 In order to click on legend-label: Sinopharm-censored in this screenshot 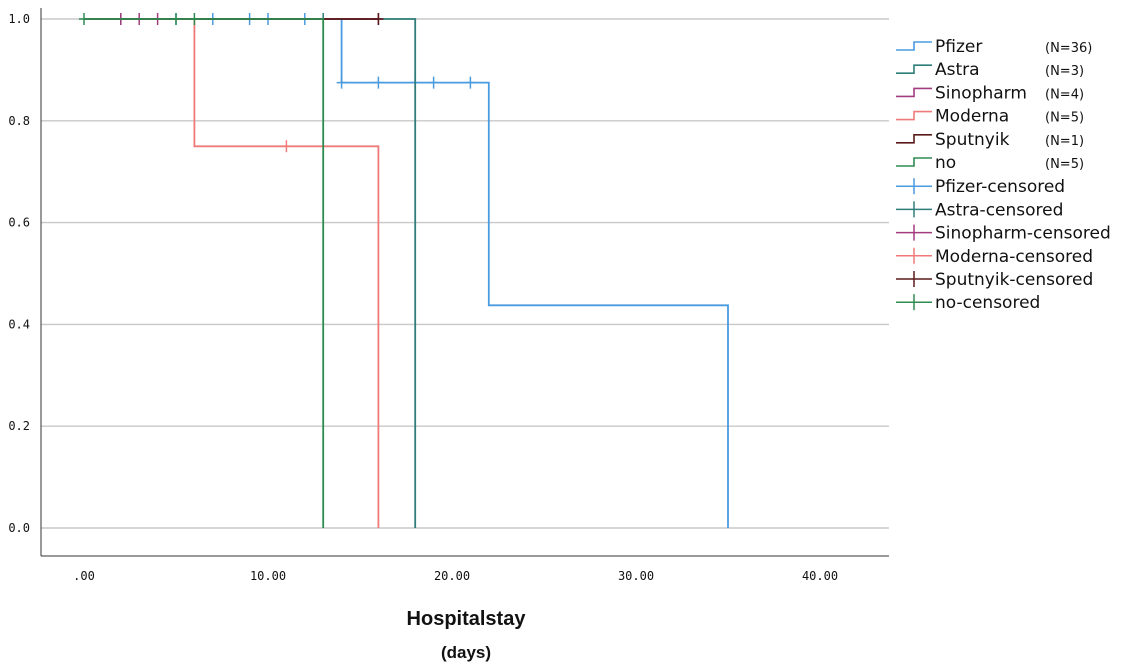, I will do `click(1023, 234)`.